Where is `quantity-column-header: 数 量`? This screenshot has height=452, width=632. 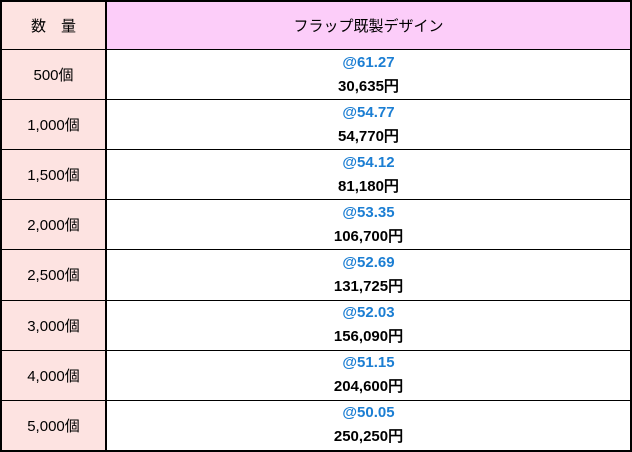 quantity-column-header: 数 量 is located at coordinates (53, 25).